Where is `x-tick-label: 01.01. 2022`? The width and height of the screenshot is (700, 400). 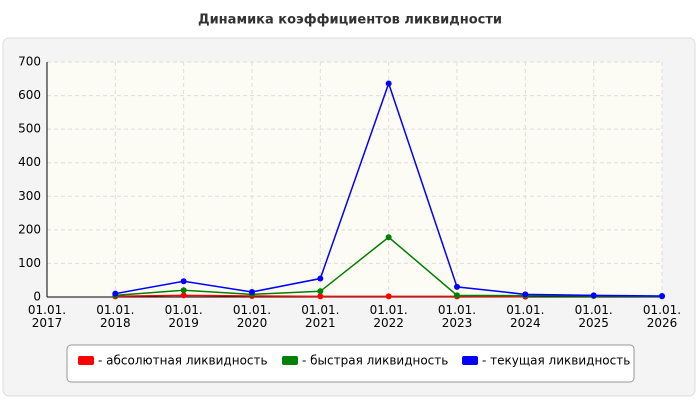
x-tick-label: 01.01. 2022 is located at coordinates (388, 316).